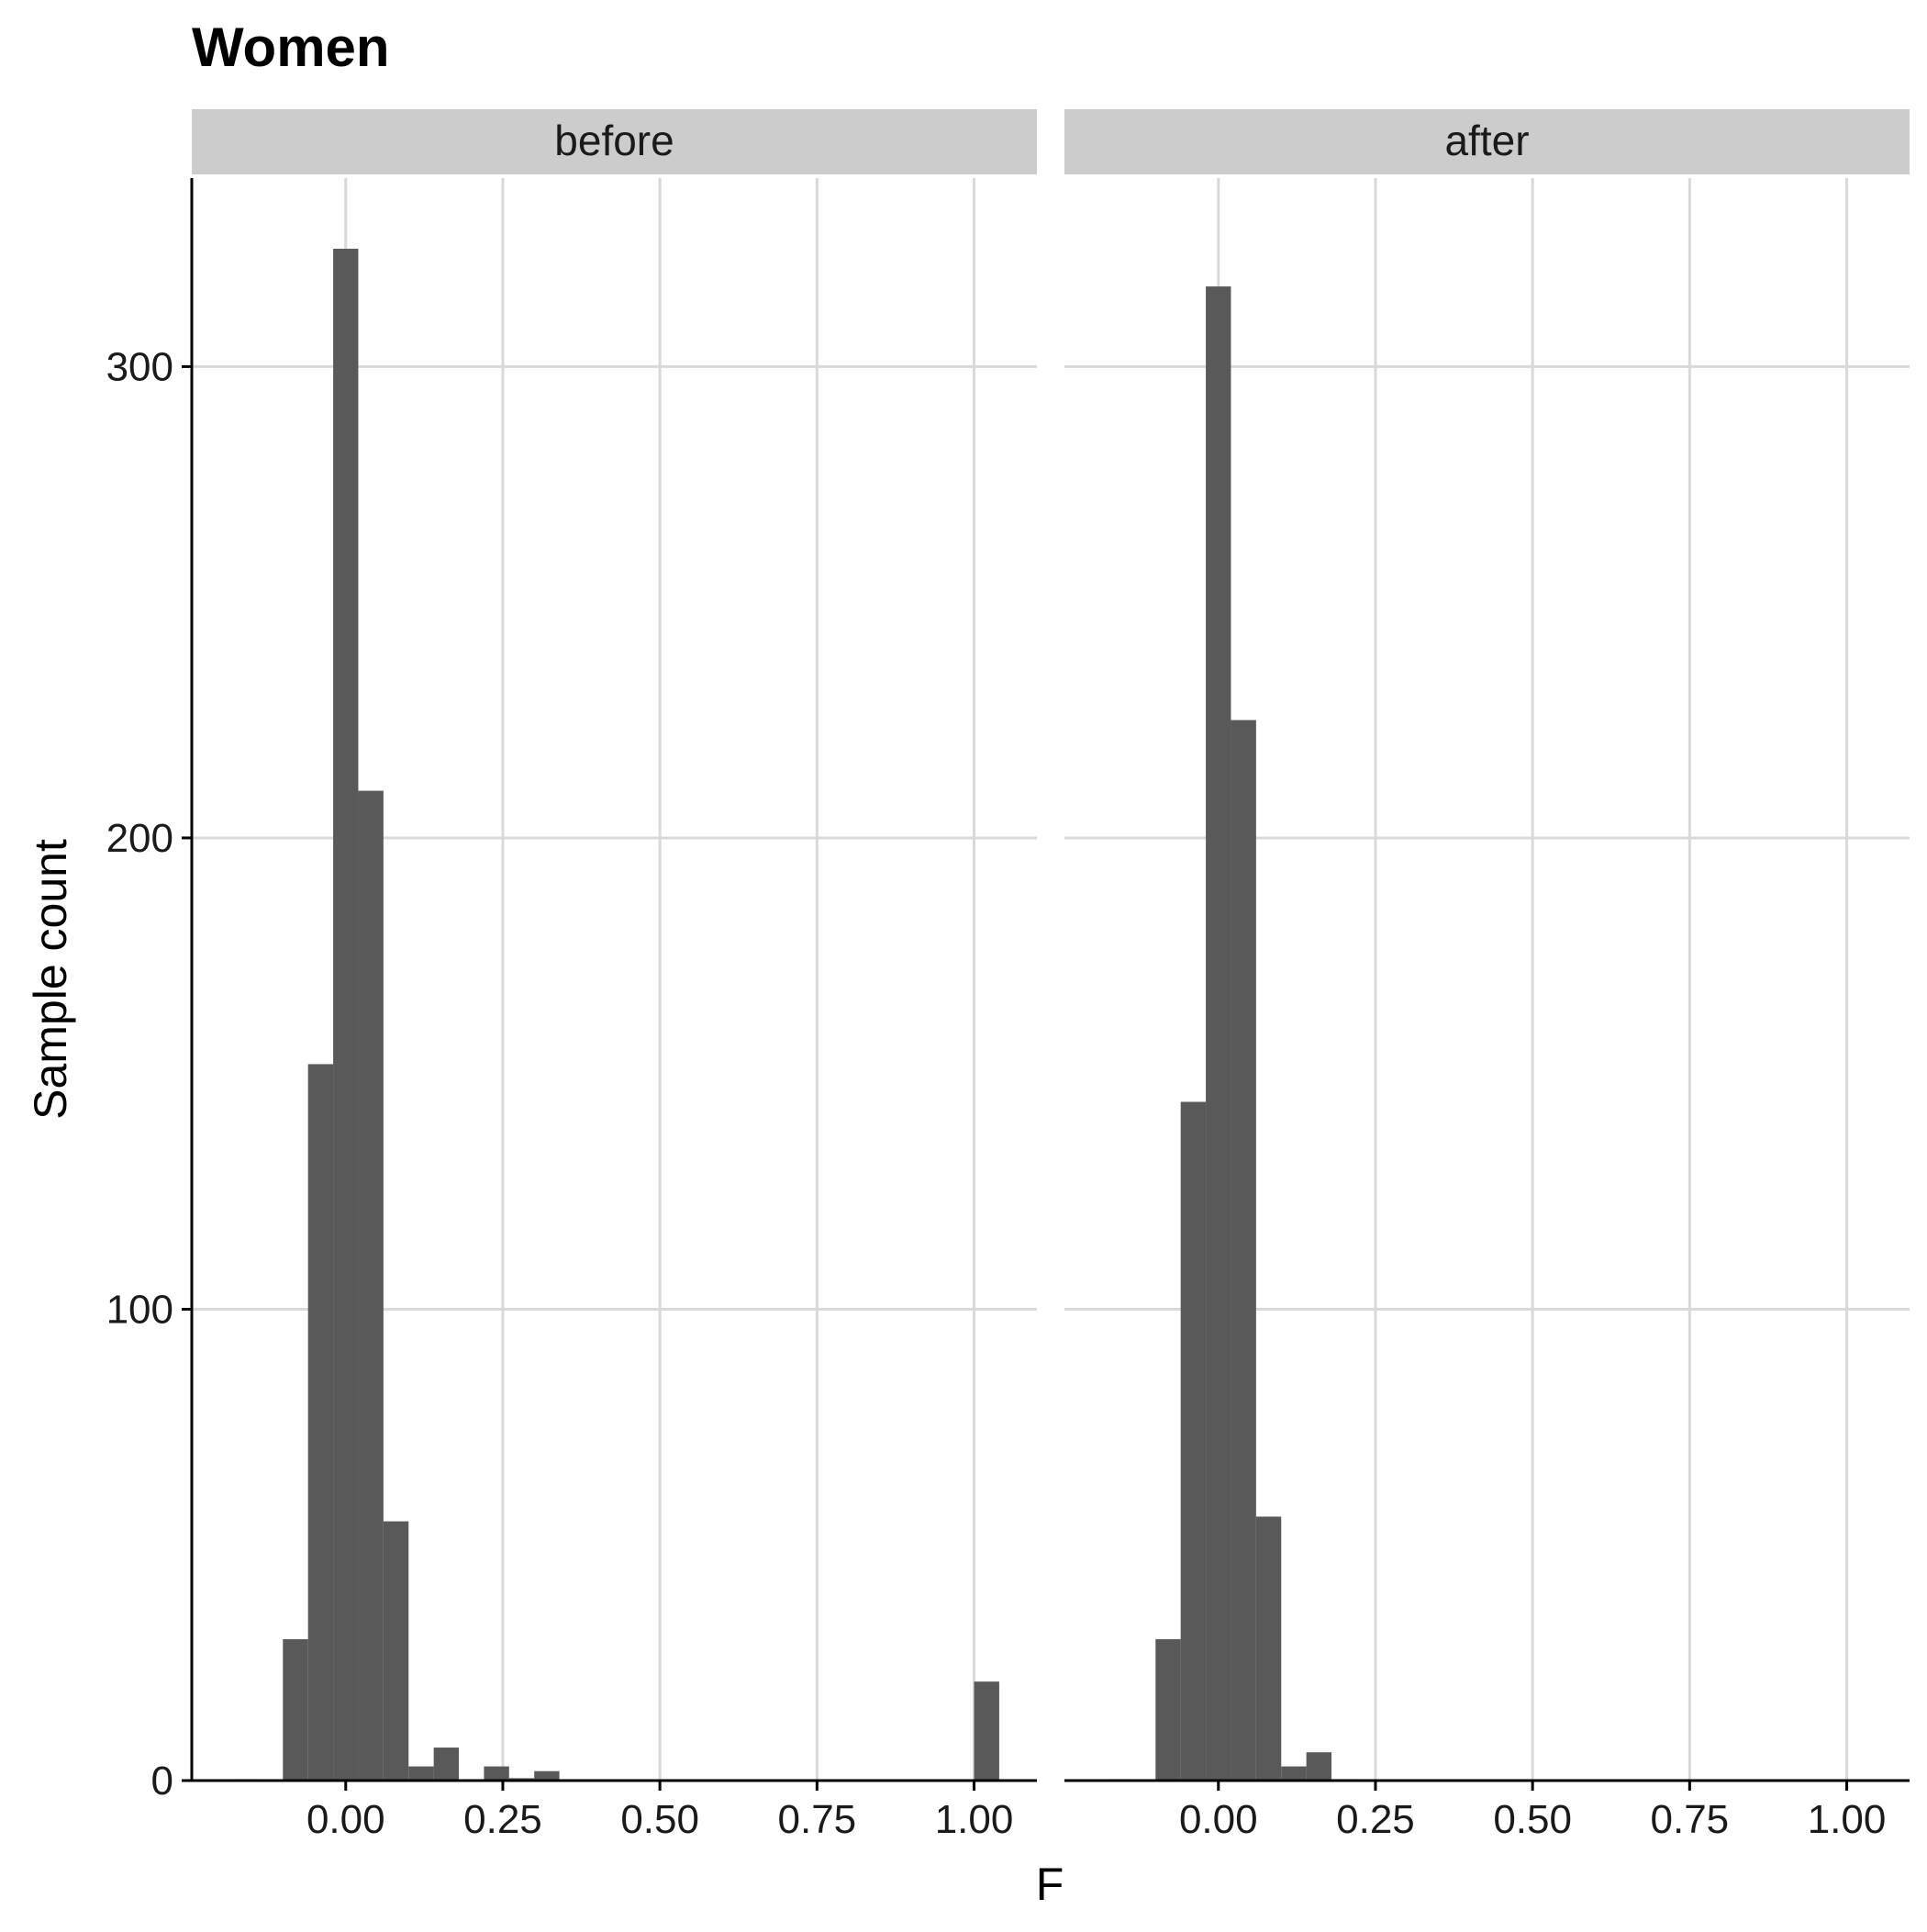 This screenshot has height=1932, width=1927. What do you see at coordinates (975, 1819) in the screenshot?
I see `x-tick-label-before-4: 1.00` at bounding box center [975, 1819].